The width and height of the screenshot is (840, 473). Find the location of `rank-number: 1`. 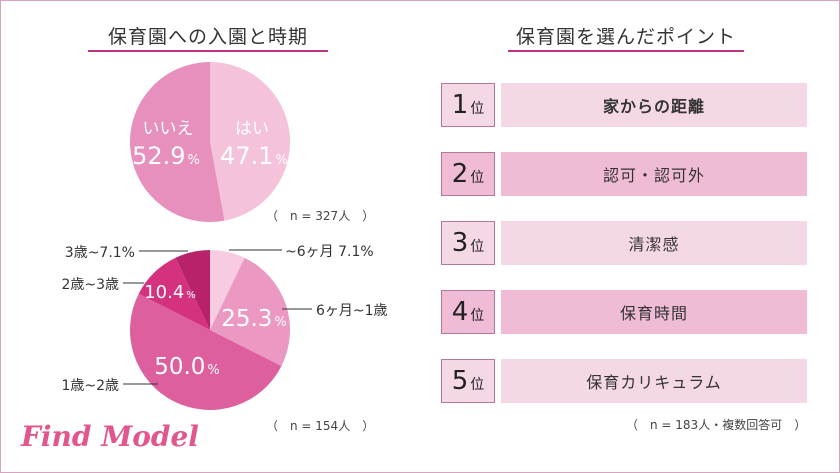

rank-number: 1 is located at coordinates (460, 105).